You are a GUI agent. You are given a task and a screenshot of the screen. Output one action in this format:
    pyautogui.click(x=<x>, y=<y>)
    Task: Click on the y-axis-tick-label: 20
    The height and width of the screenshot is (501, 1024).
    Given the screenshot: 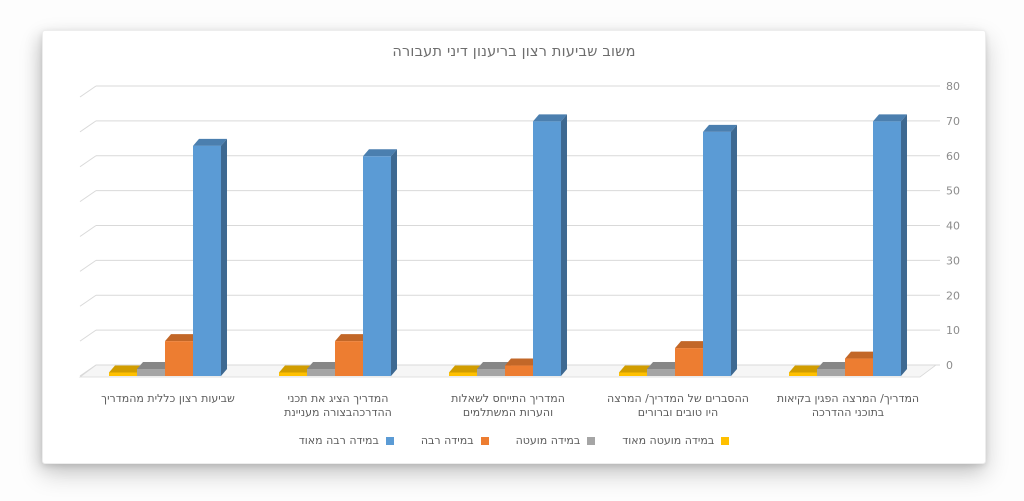 What is the action you would take?
    pyautogui.click(x=953, y=295)
    